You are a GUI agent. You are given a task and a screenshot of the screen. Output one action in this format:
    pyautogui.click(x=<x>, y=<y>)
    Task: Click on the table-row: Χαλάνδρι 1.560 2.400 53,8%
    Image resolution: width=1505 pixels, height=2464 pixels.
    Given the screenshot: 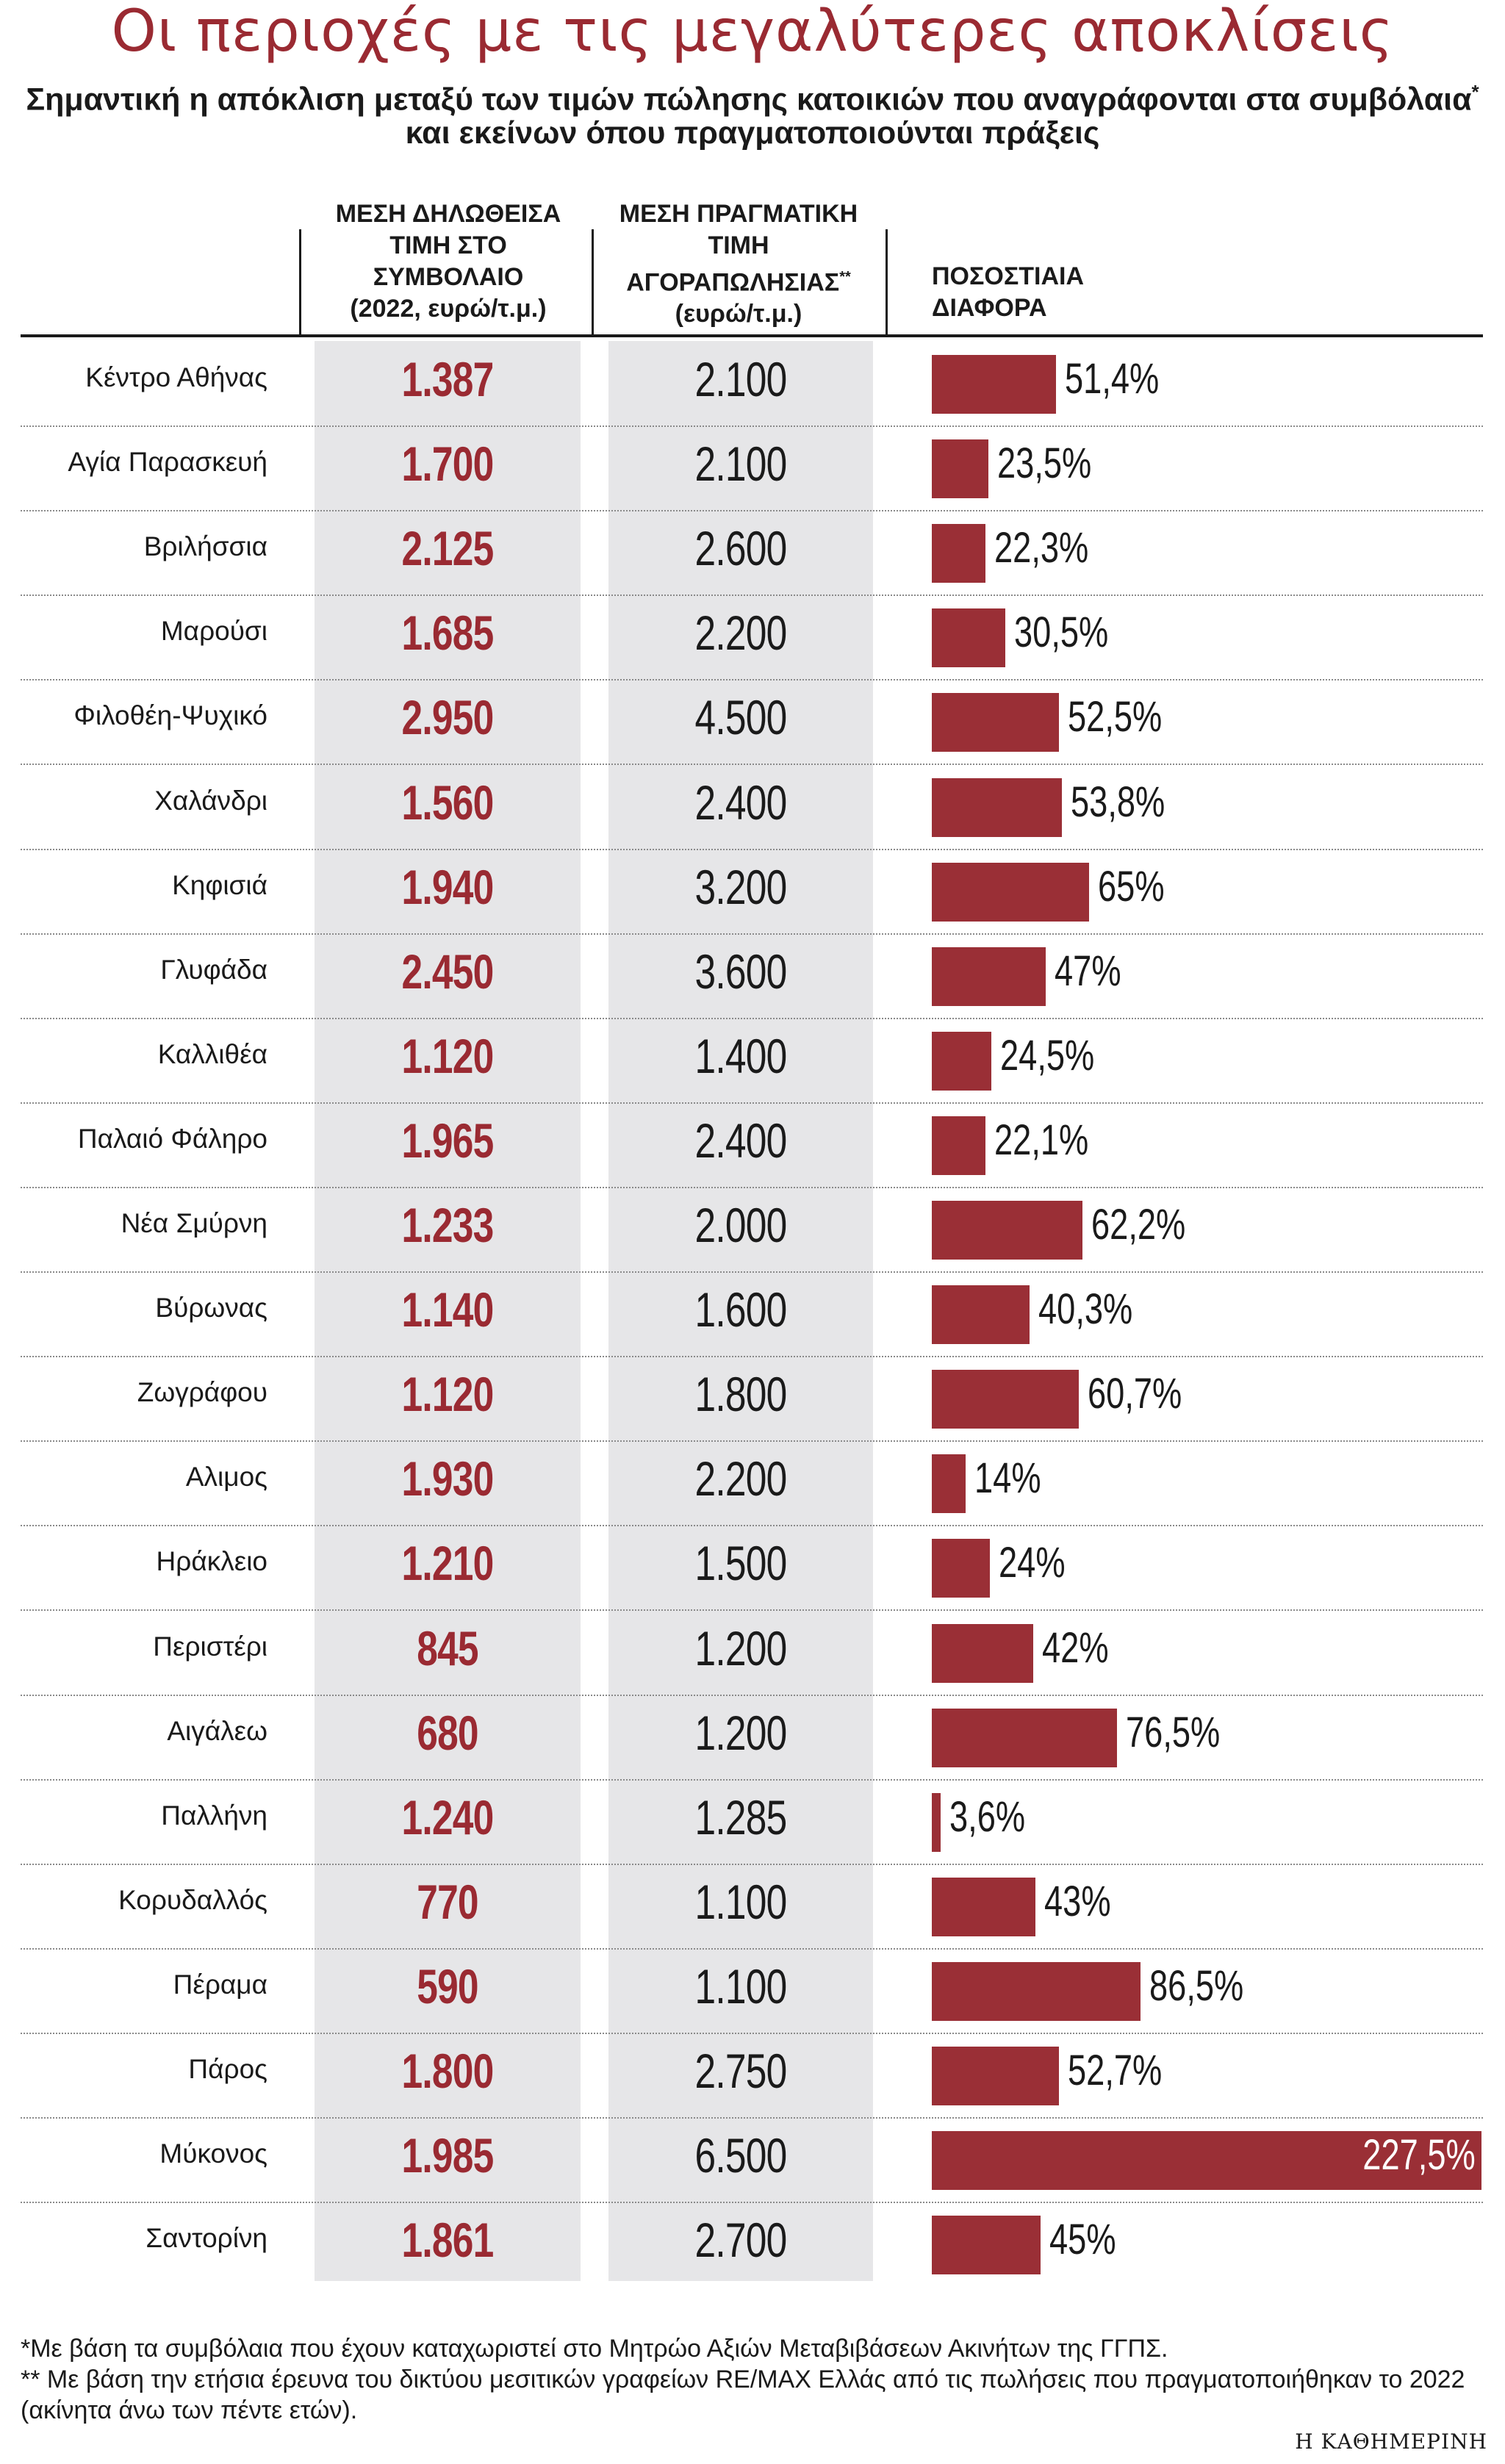 What is the action you would take?
    pyautogui.click(x=752, y=807)
    